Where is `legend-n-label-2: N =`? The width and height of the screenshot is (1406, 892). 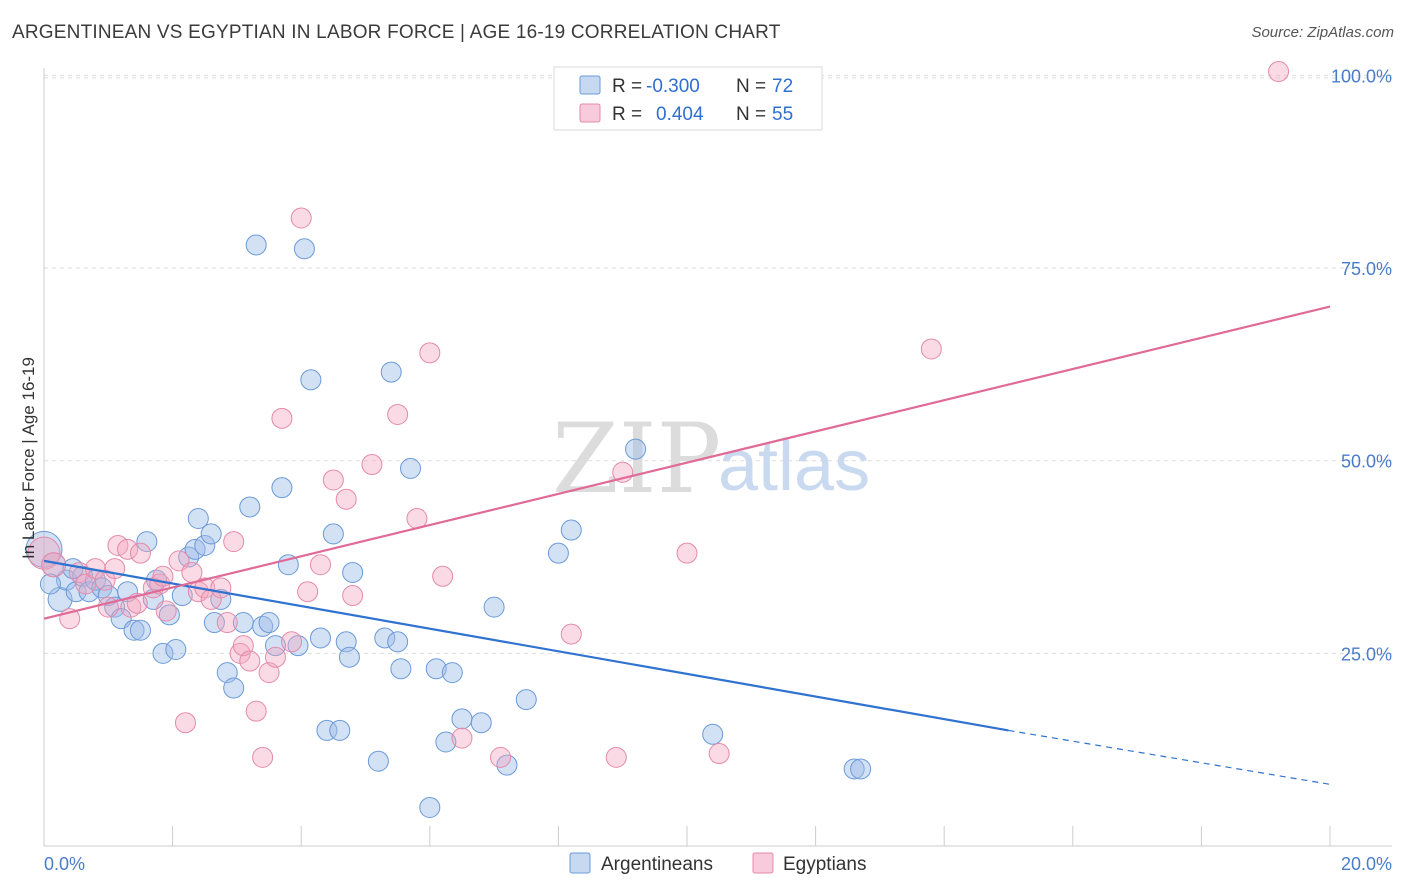 legend-n-label-2: N = is located at coordinates (751, 114).